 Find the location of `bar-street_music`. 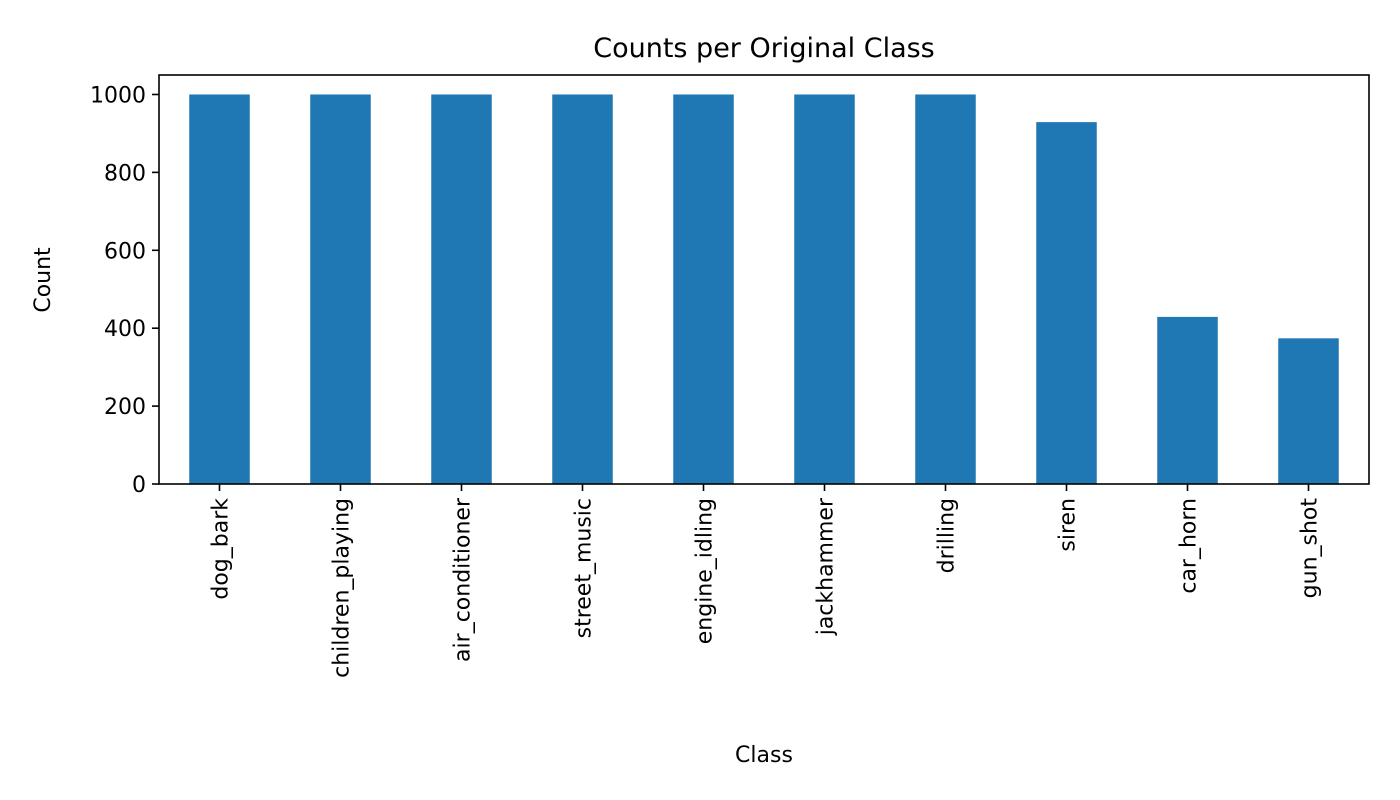

bar-street_music is located at coordinates (582, 289).